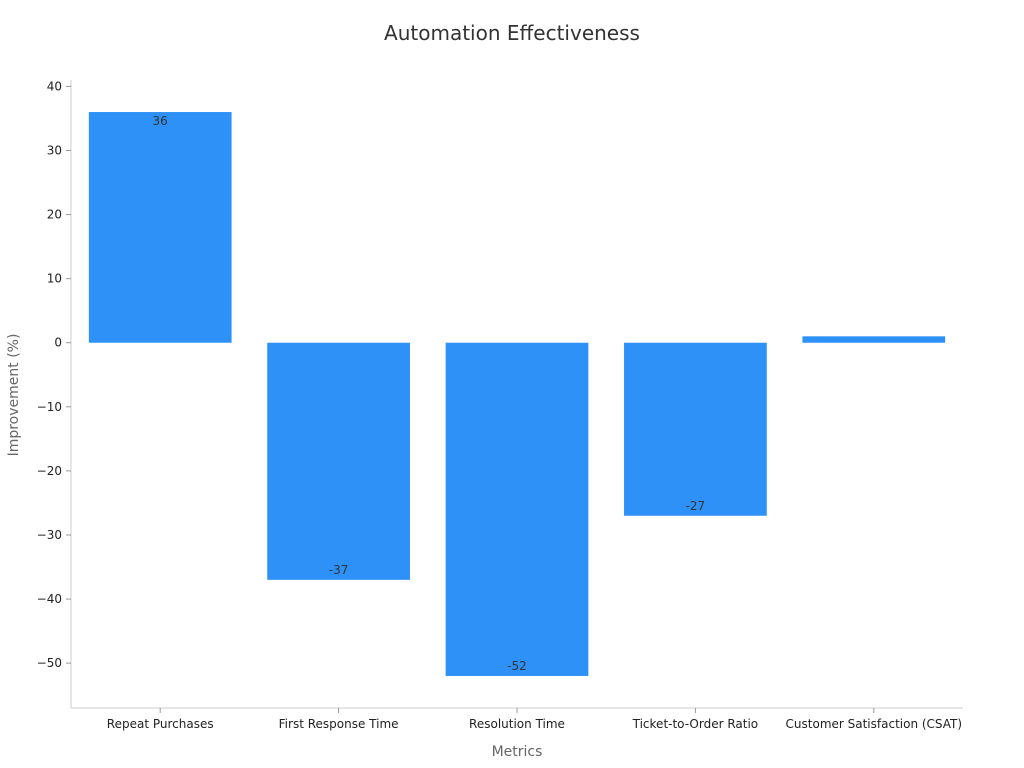  Describe the element at coordinates (517, 752) in the screenshot. I see `x-axis-title: Metrics` at that location.